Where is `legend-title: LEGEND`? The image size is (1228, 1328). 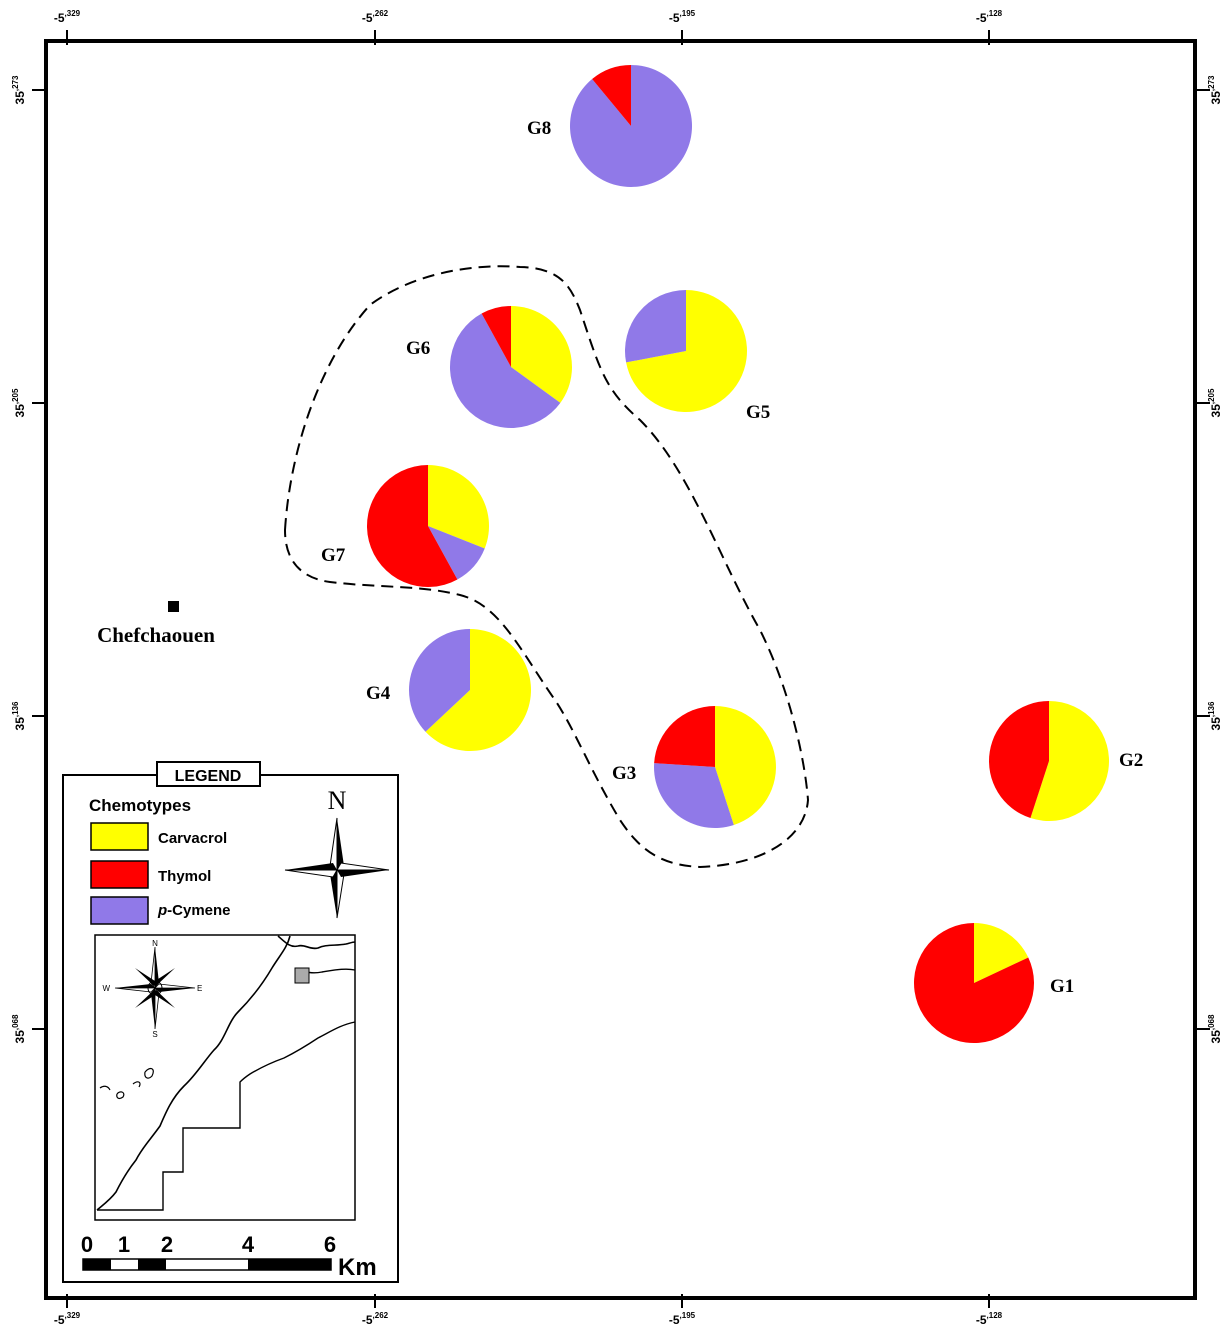 legend-title: LEGEND is located at coordinates (208, 776).